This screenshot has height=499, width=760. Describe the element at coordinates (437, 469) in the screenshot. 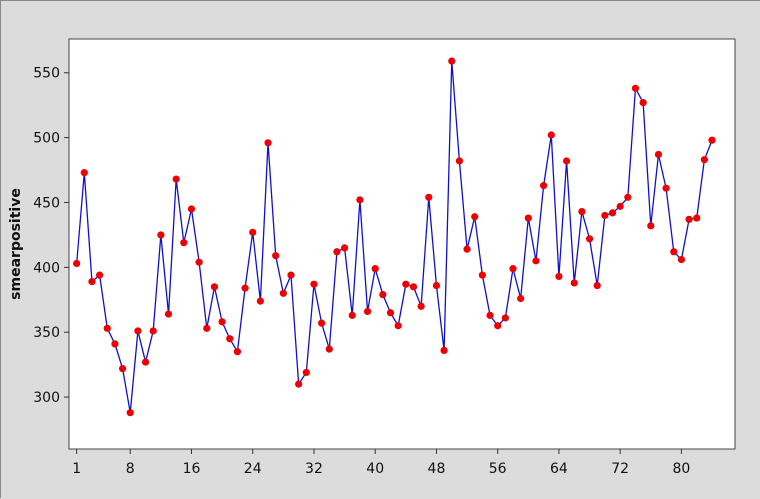

I see `x-tick-label: 48` at that location.